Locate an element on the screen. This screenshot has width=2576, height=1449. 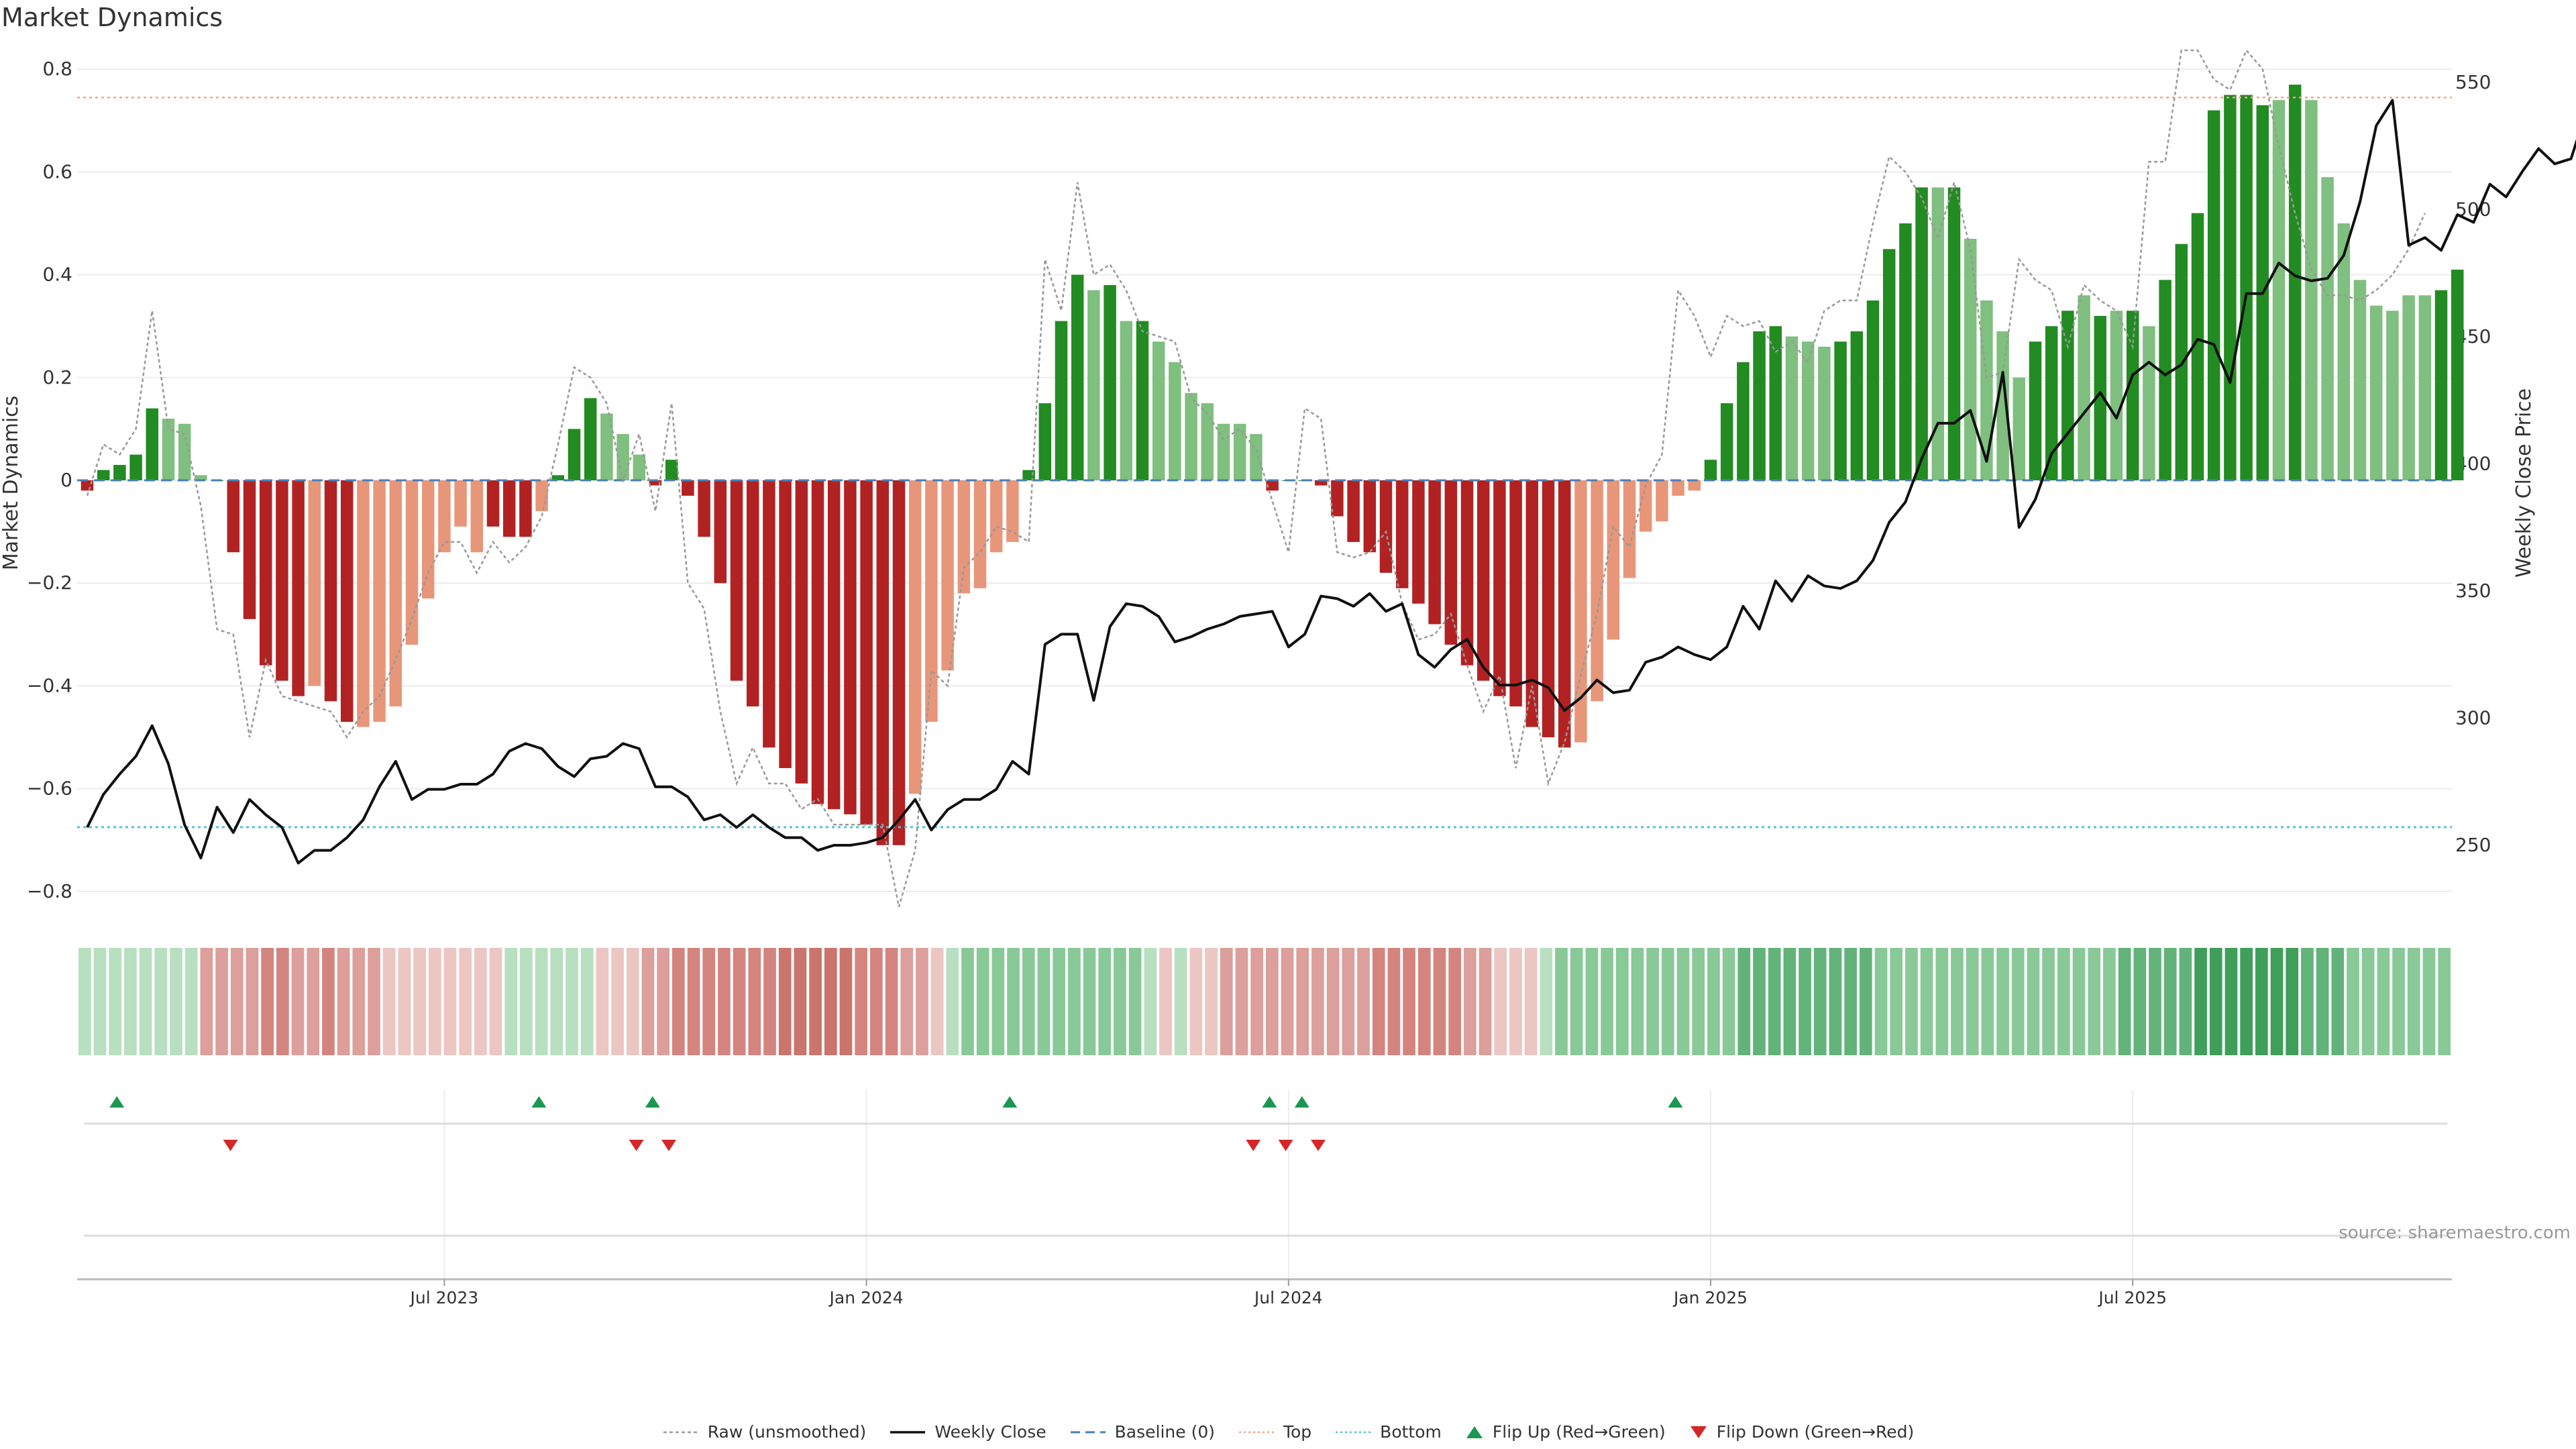
legend-item-bottom: Bottom is located at coordinates (1388, 1432).